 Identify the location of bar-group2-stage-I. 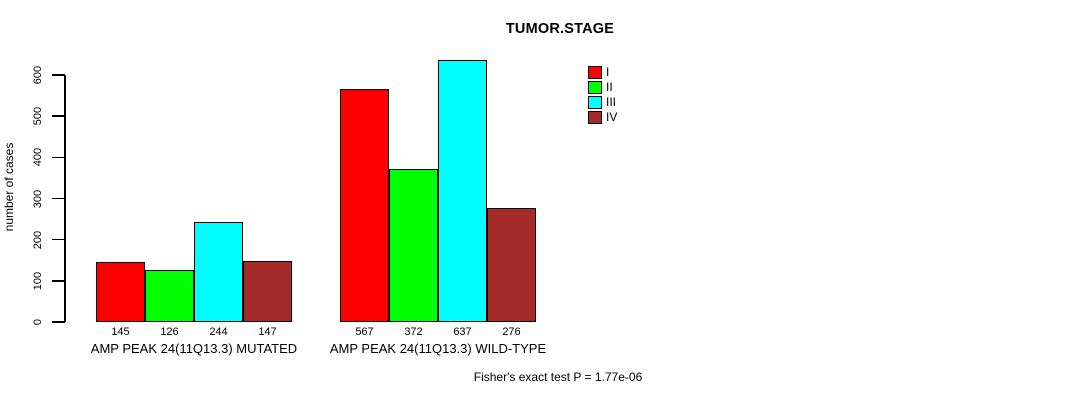
(364, 205).